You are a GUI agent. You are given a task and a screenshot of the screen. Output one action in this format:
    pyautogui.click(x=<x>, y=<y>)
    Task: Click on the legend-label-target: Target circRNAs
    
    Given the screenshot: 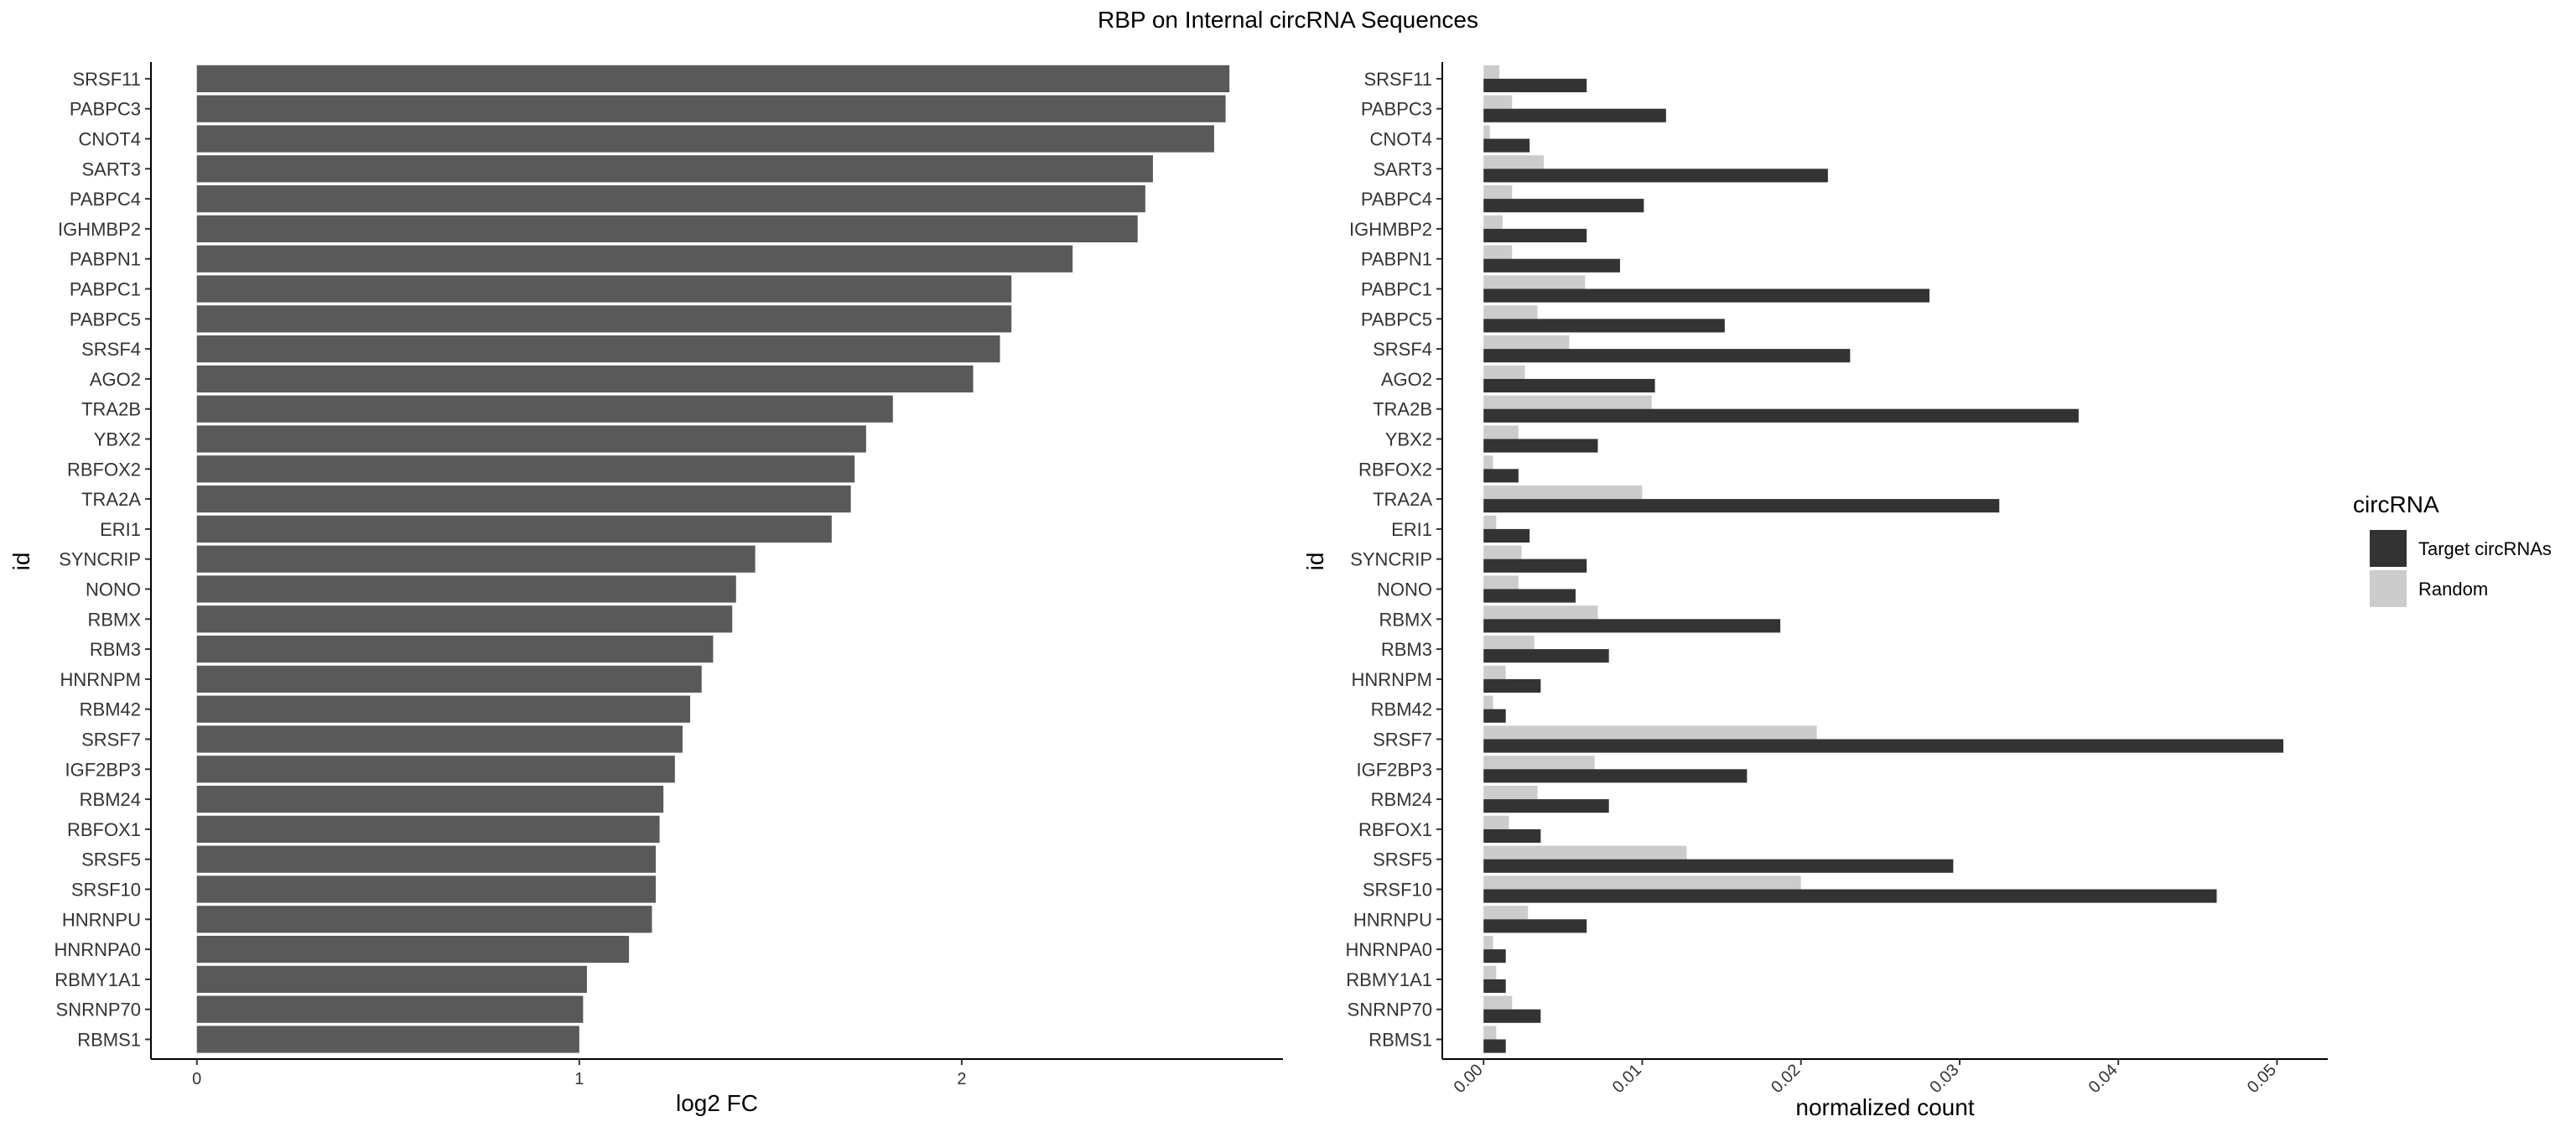 What is the action you would take?
    pyautogui.click(x=2485, y=548)
    